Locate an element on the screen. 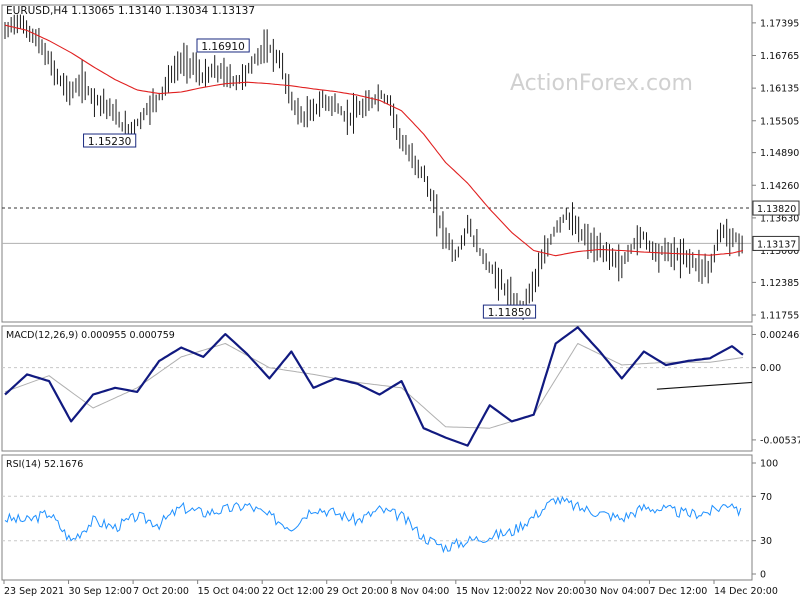 The image size is (800, 600). resistance-label-box is located at coordinates (776, 208).